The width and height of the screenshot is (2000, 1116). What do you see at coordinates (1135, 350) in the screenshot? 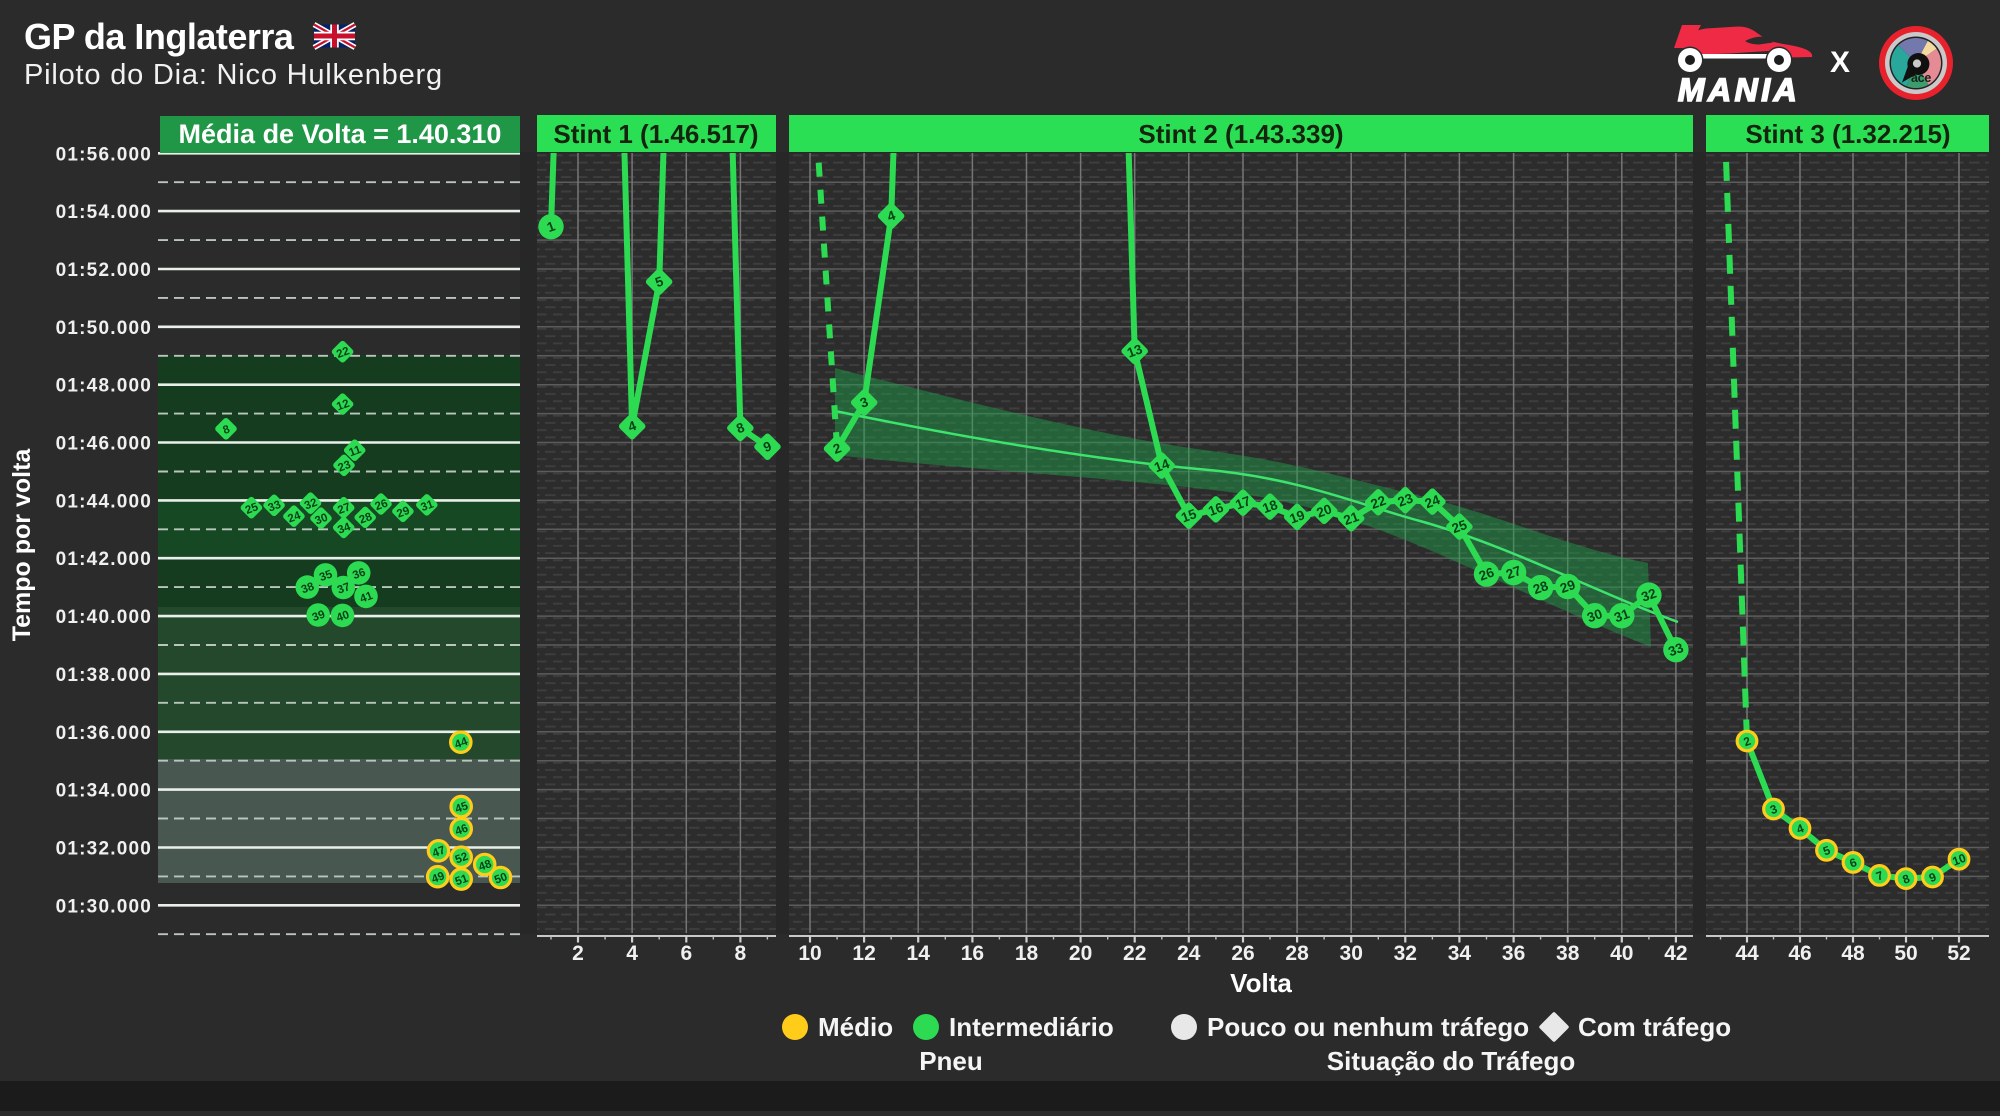
I see `svg-text: 13` at bounding box center [1135, 350].